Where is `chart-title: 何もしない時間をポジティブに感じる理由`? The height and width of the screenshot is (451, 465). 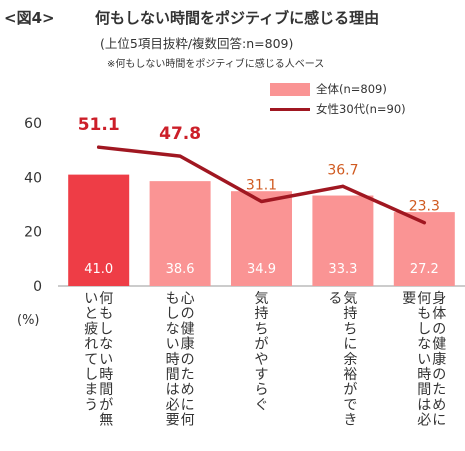 chart-title: 何もしない時間をポジティブに感じる理由 is located at coordinates (237, 18).